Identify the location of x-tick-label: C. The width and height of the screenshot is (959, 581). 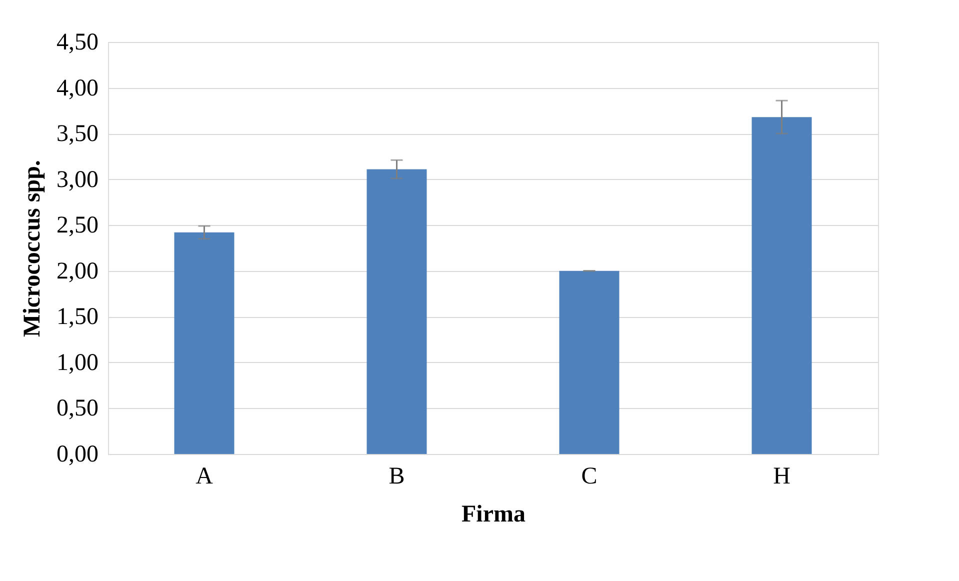
(589, 477).